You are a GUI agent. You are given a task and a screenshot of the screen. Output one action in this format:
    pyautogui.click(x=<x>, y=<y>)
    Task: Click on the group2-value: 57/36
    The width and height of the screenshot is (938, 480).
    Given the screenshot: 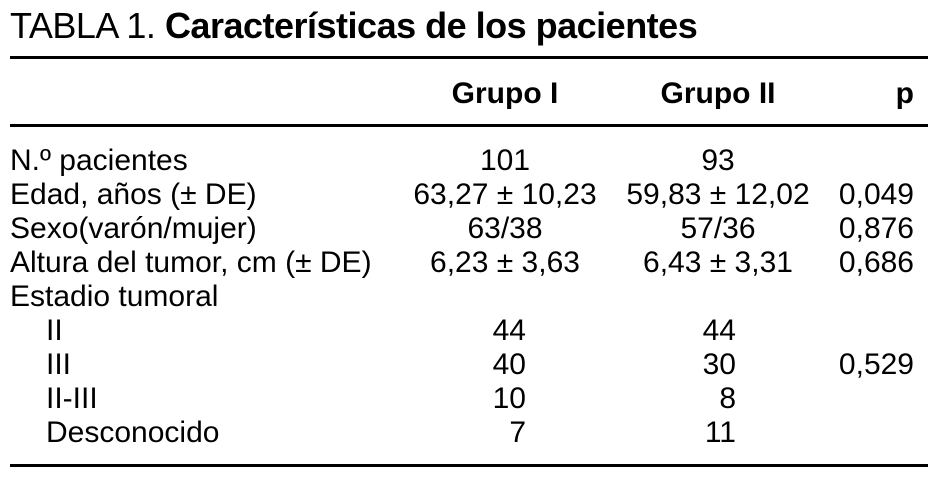 What is the action you would take?
    pyautogui.click(x=718, y=228)
    